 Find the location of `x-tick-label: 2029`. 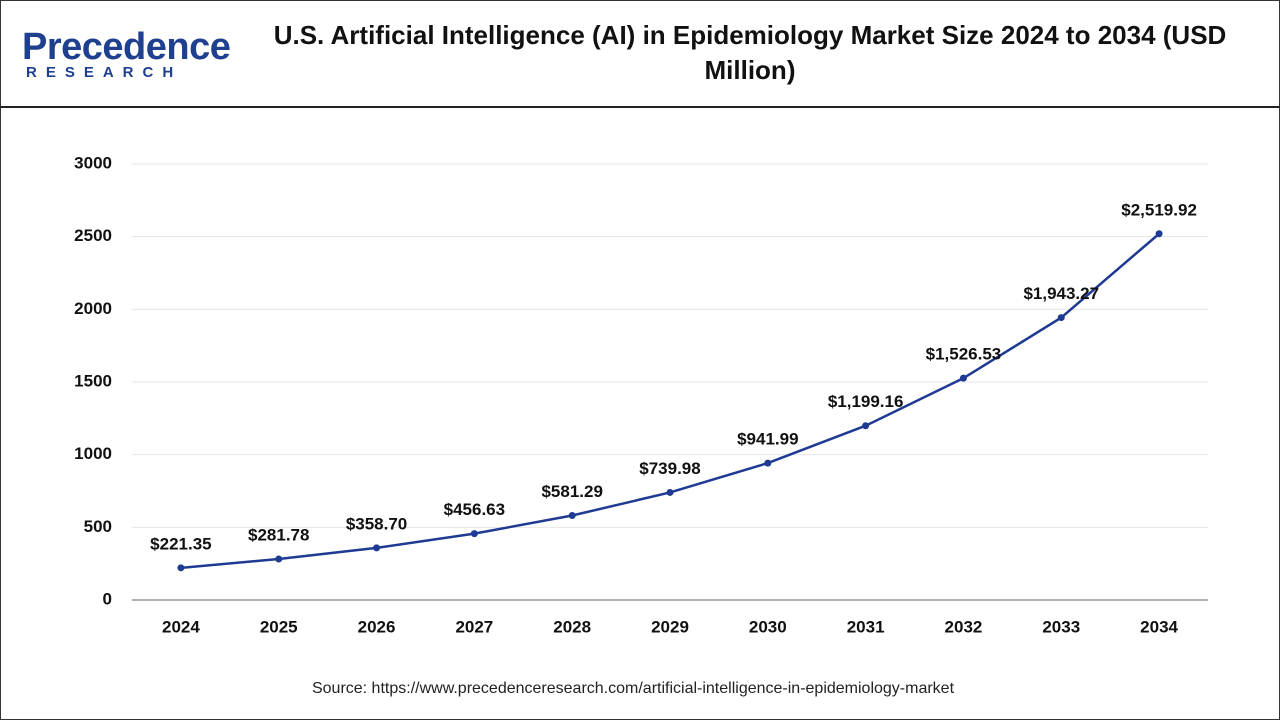

x-tick-label: 2029 is located at coordinates (670, 626).